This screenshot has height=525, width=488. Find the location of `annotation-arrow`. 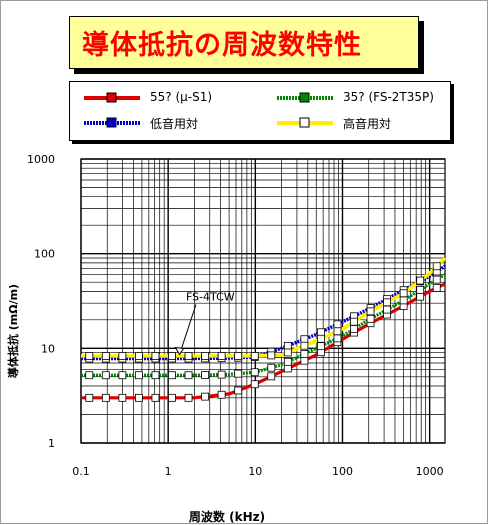

annotation-arrow is located at coordinates (188, 329).